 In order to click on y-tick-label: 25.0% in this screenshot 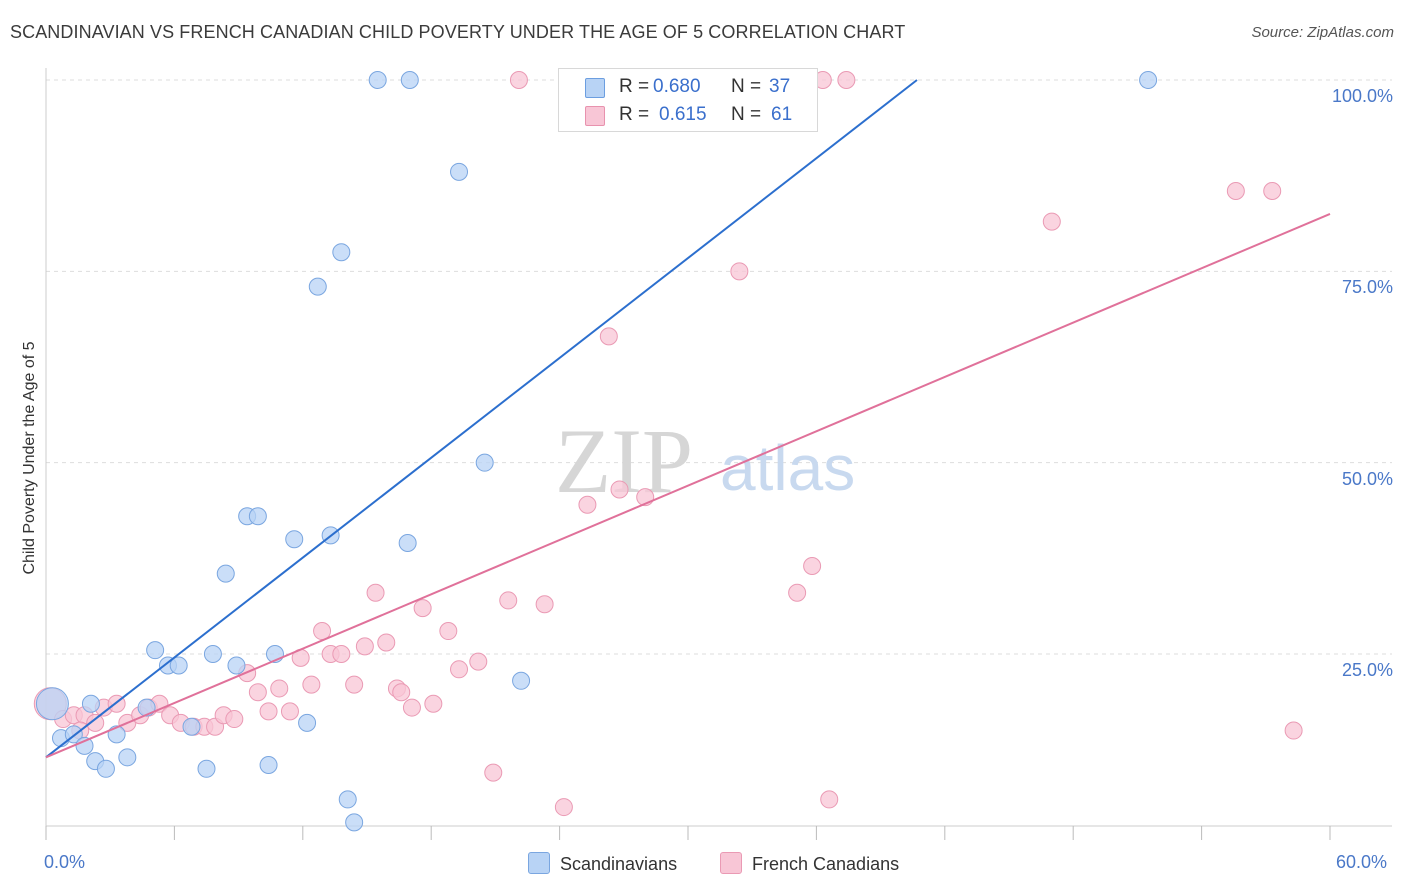, I will do `click(1367, 670)`.